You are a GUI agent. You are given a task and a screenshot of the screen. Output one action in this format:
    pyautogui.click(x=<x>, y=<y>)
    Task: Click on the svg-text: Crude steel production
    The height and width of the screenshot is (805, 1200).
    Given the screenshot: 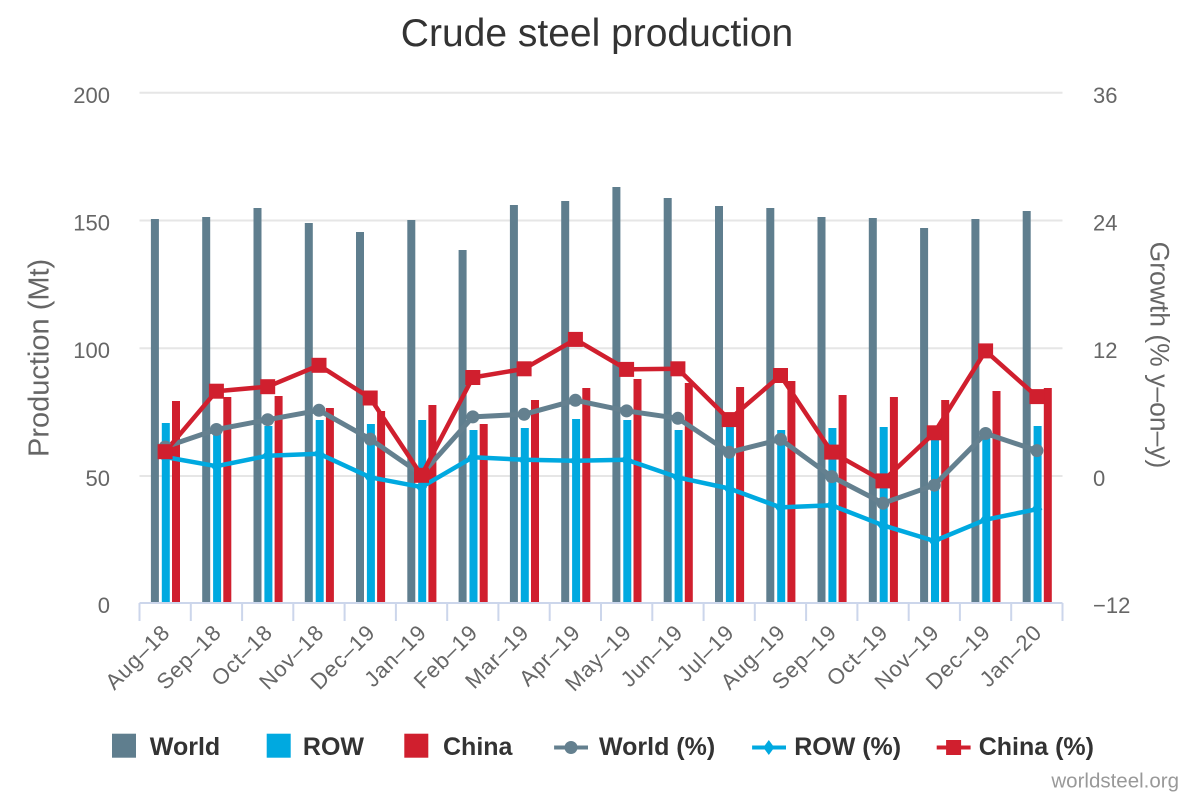 What is the action you would take?
    pyautogui.click(x=597, y=33)
    